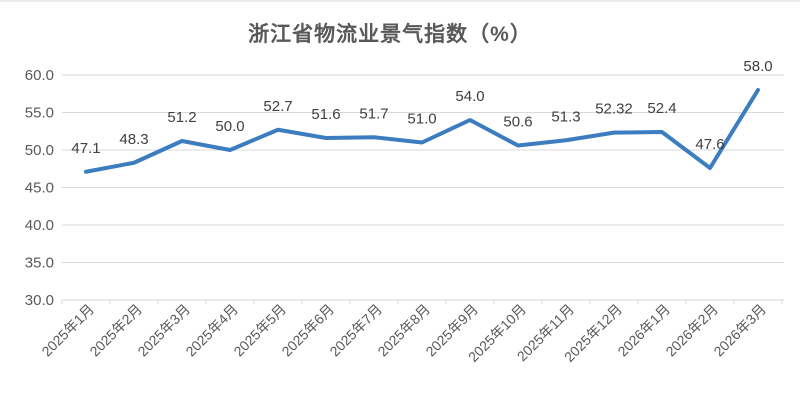 Image resolution: width=800 pixels, height=401 pixels. Describe the element at coordinates (133, 139) in the screenshot. I see `data-label: 48.3` at that location.